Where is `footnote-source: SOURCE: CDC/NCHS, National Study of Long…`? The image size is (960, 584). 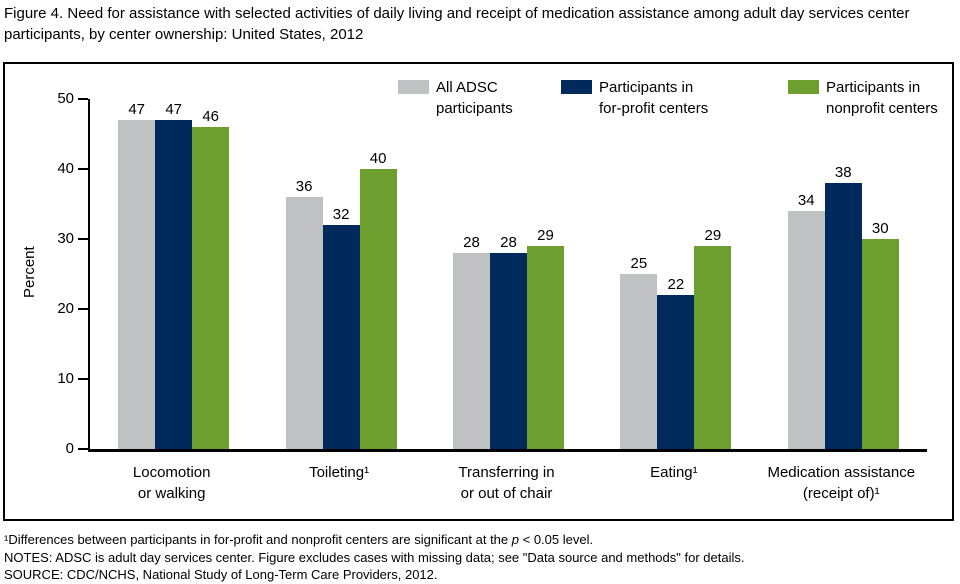
footnote-source: SOURCE: CDC/NCHS, National Study of Long… is located at coordinates (221, 574).